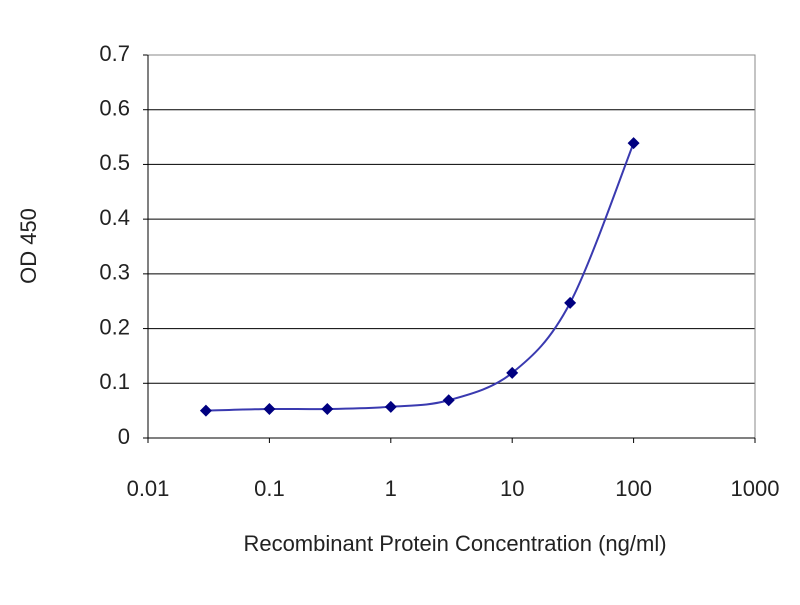  I want to click on x-tick-label: 0.01, so click(148, 488).